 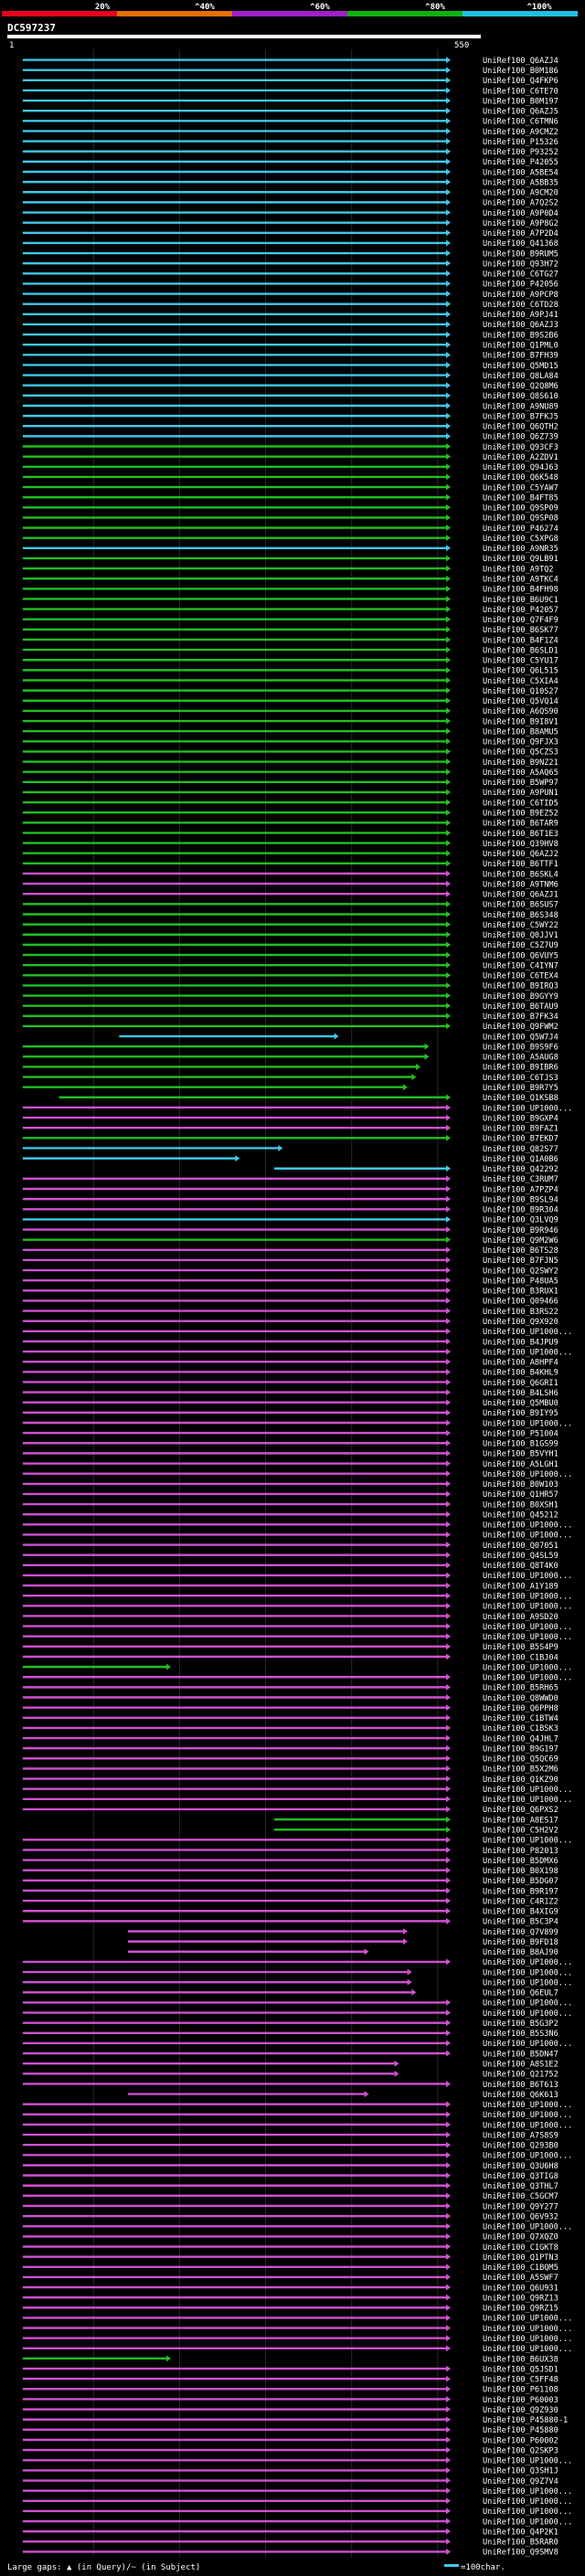 What do you see at coordinates (290, 650) in the screenshot?
I see `hit-row: UniRef100_B6SLD1` at bounding box center [290, 650].